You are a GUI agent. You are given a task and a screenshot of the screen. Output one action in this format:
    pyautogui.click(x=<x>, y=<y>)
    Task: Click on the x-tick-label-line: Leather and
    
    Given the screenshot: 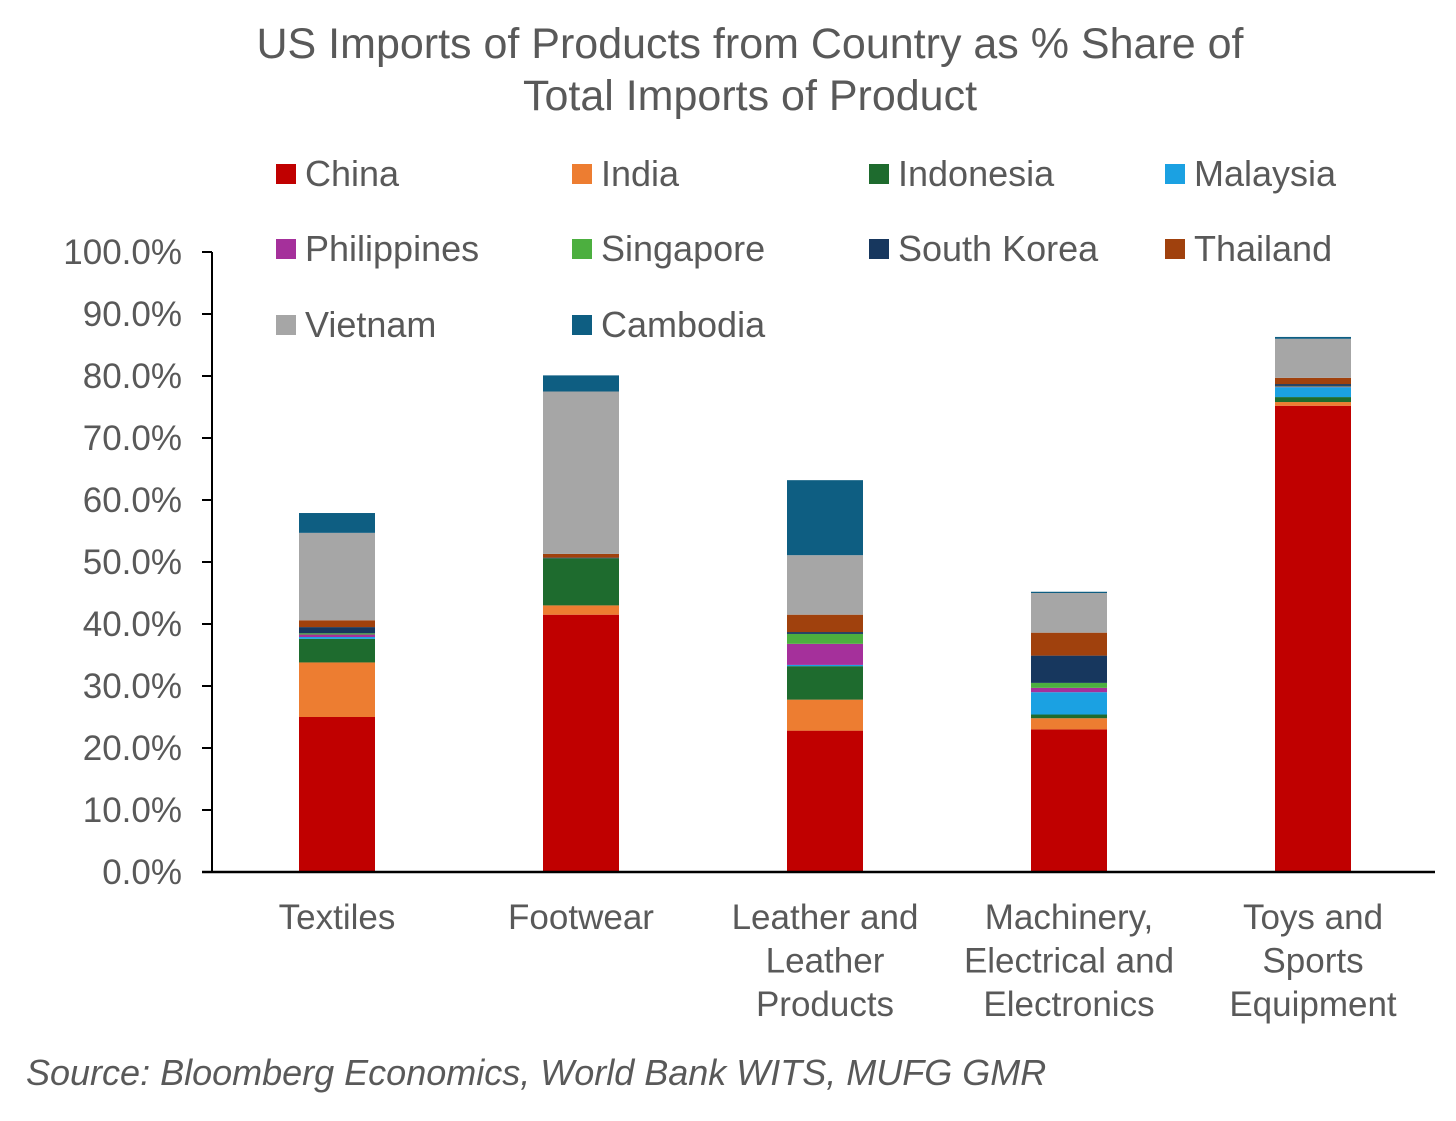 What is the action you would take?
    pyautogui.click(x=825, y=917)
    